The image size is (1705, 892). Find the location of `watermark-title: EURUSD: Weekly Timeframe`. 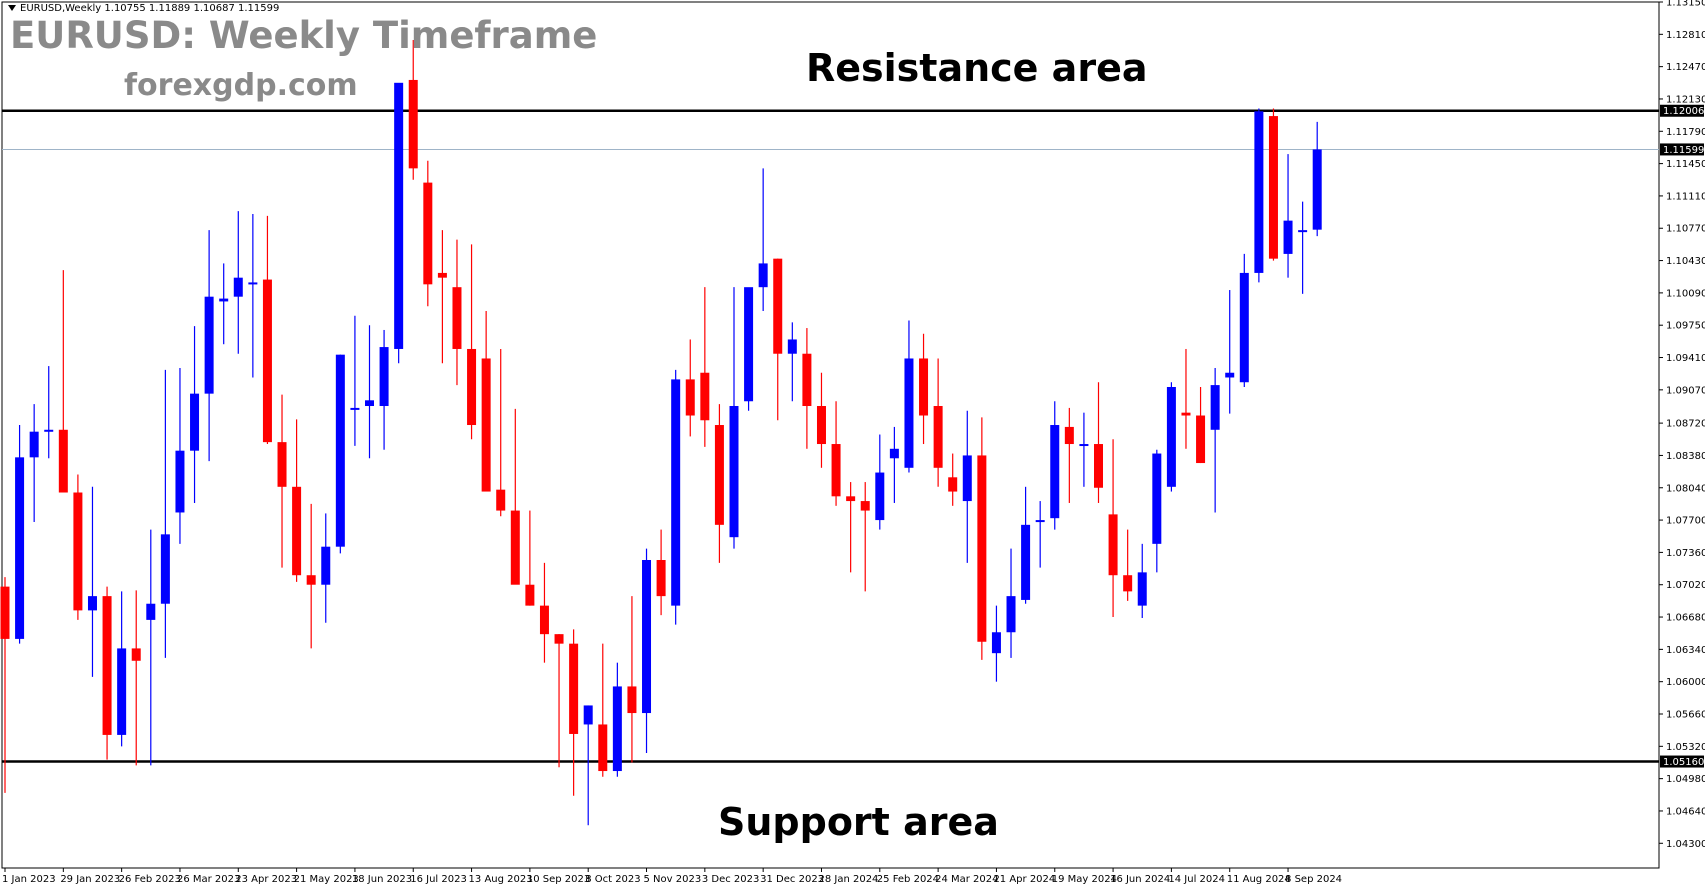

watermark-title: EURUSD: Weekly Timeframe is located at coordinates (304, 35).